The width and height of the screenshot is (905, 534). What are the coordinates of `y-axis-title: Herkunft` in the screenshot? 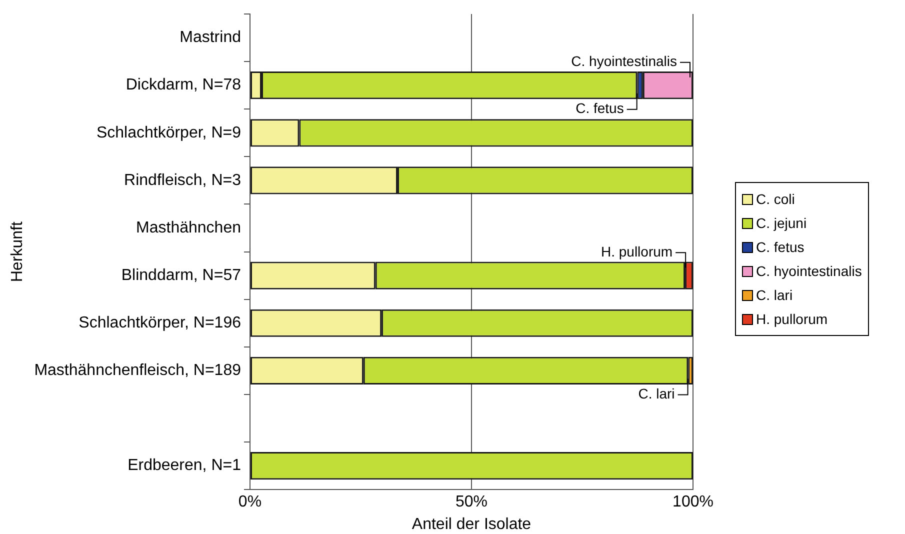 It's located at (17, 251).